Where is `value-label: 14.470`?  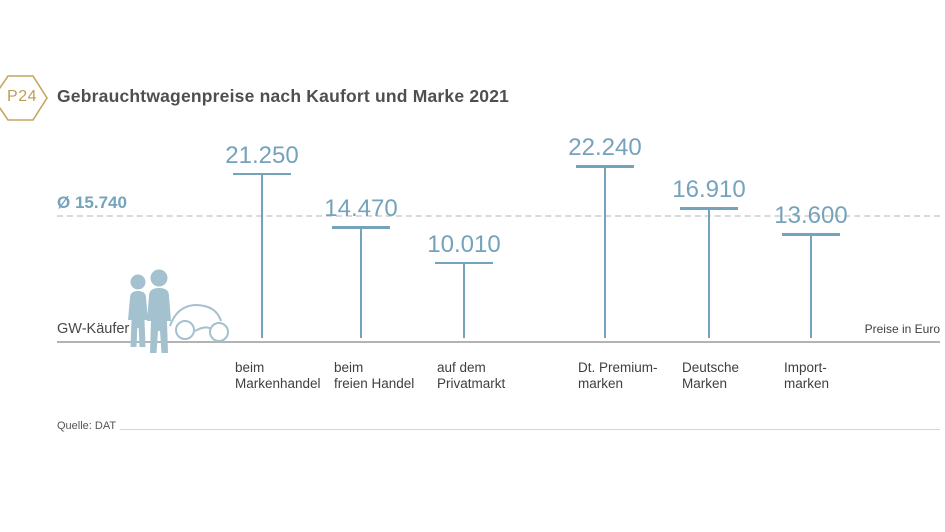
value-label: 14.470 is located at coordinates (361, 209).